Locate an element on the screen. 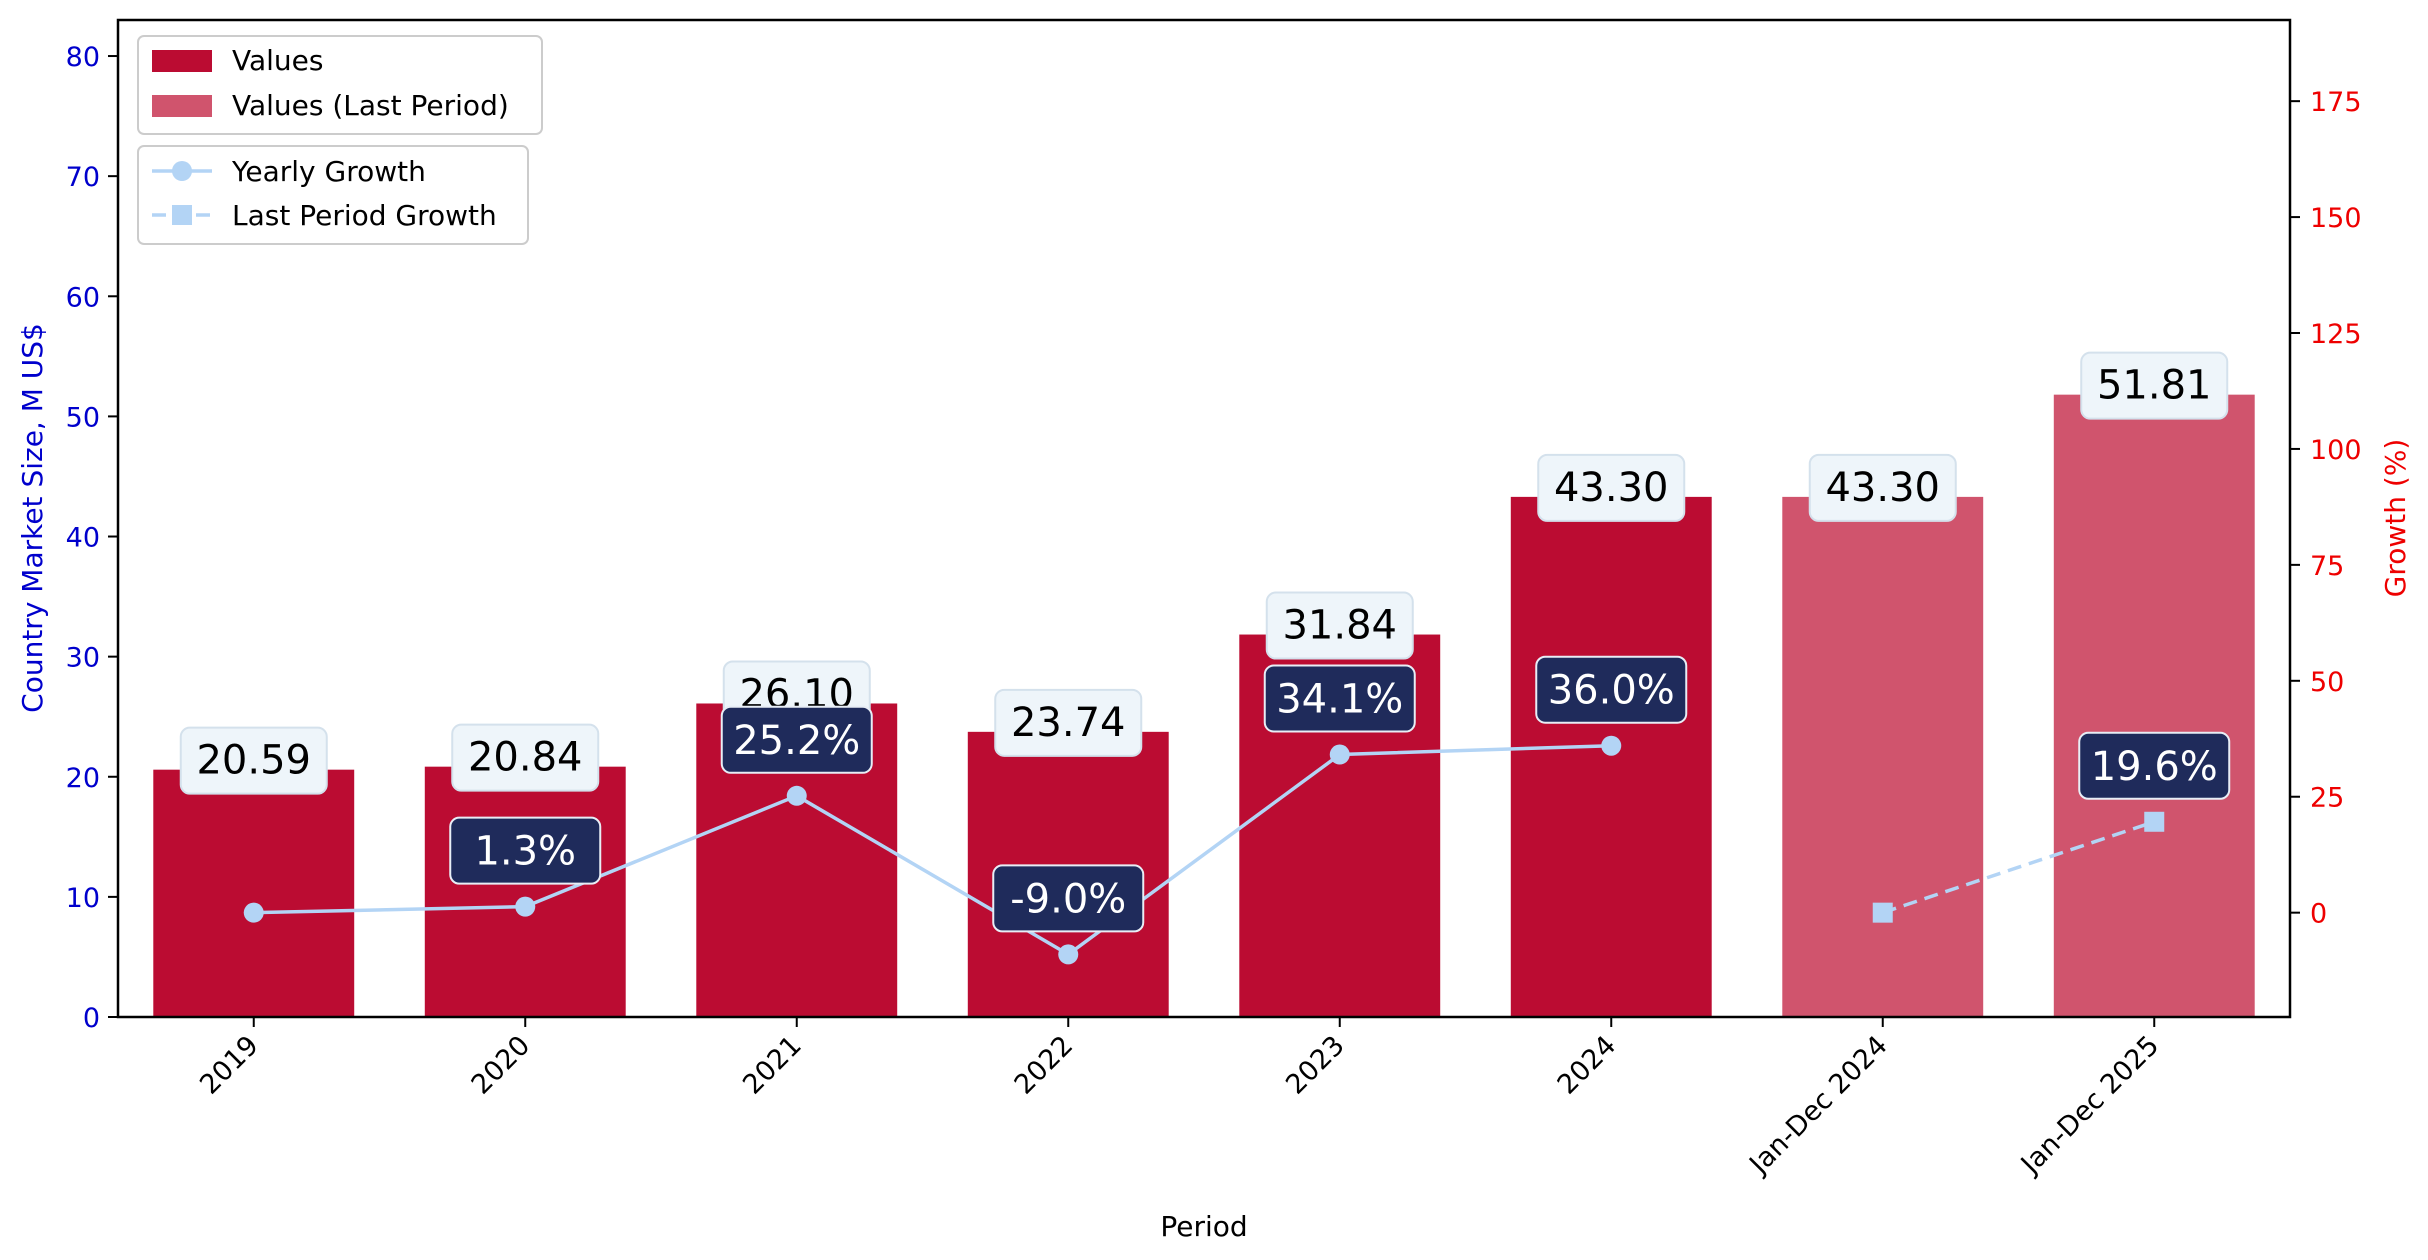 The height and width of the screenshot is (1260, 2428). growth-label: -9.0% is located at coordinates (1068, 899).